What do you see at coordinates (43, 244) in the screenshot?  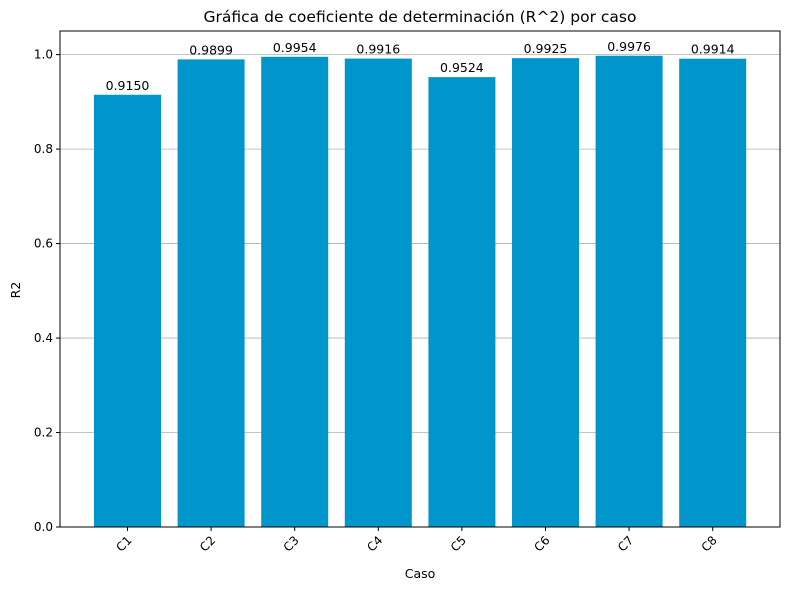 I see `y-tick-label: 0.6` at bounding box center [43, 244].